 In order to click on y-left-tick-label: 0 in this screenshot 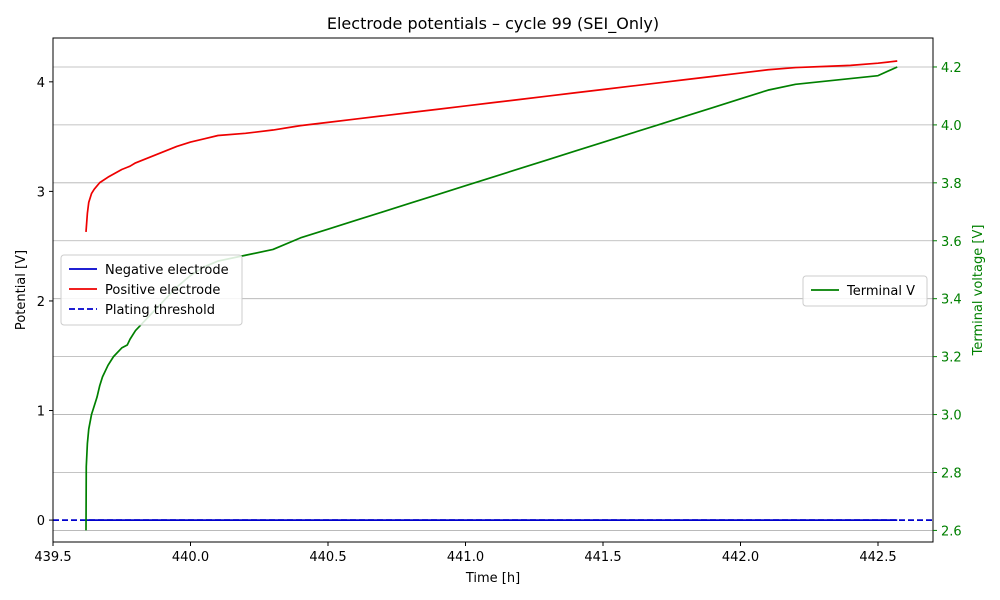, I will do `click(41, 521)`.